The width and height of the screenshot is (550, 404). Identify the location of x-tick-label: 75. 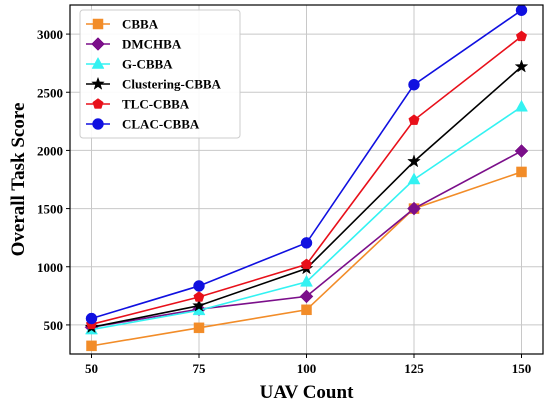
(200, 368).